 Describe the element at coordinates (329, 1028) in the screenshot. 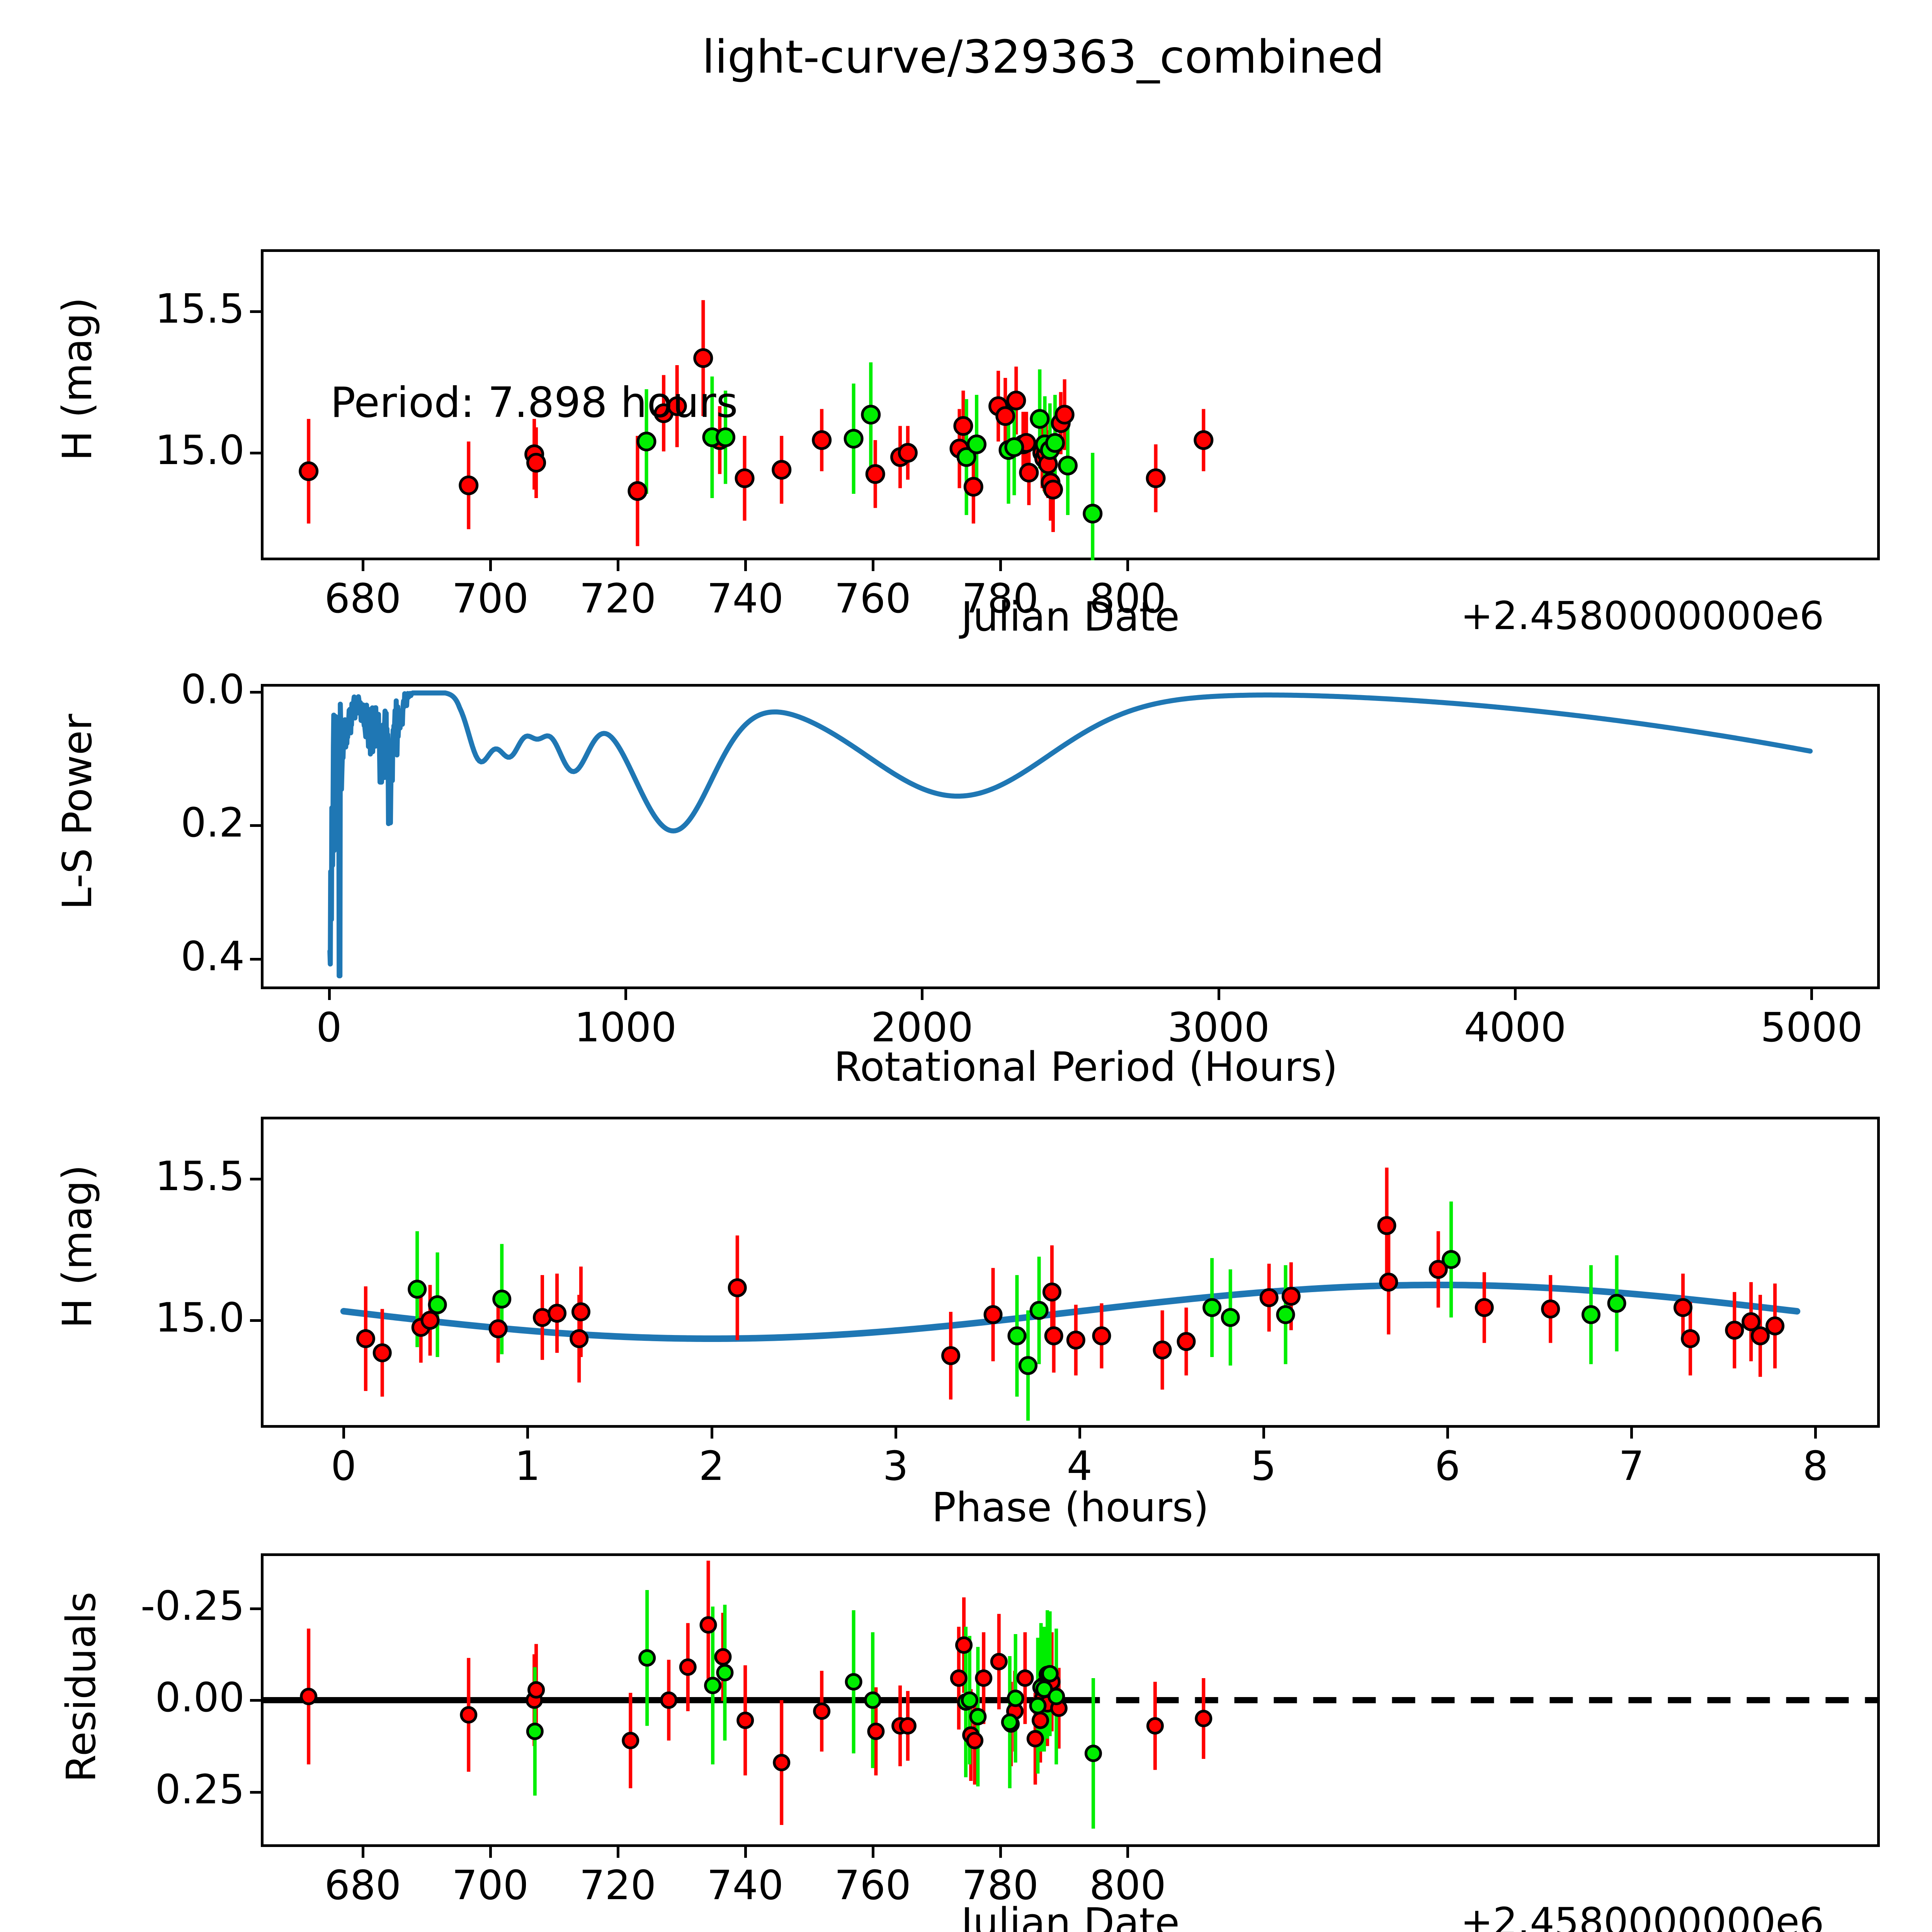

I see `xtick-label: 0` at that location.